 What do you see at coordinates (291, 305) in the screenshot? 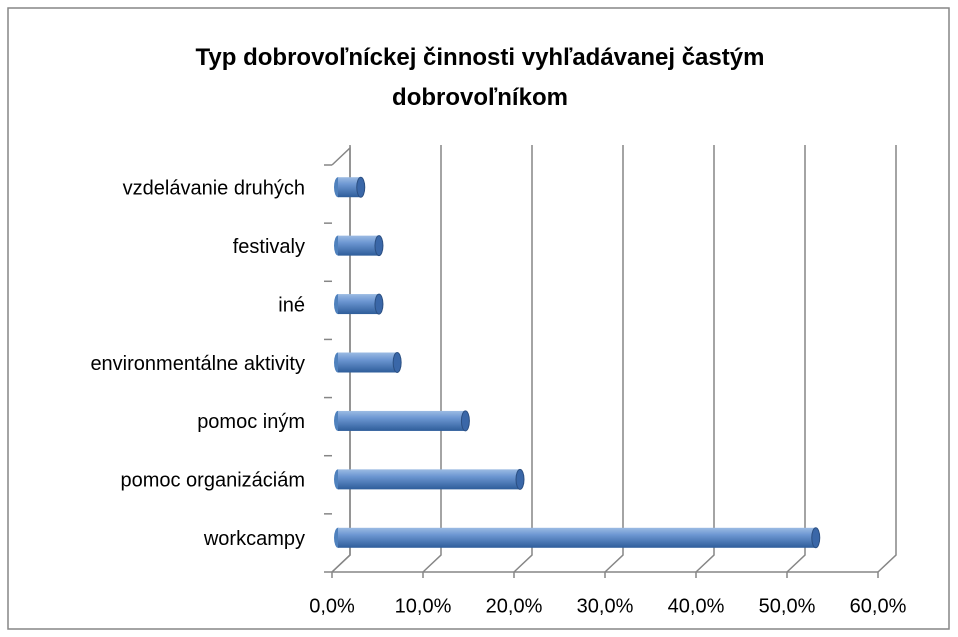
I see `y-tick-label: iné` at bounding box center [291, 305].